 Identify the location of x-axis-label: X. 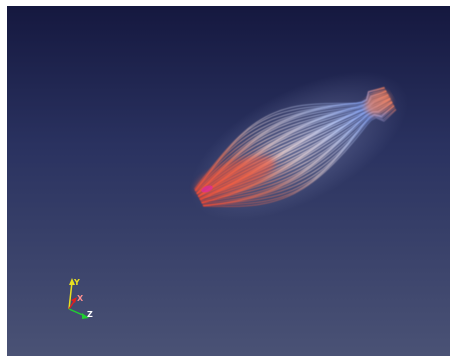
(80, 298).